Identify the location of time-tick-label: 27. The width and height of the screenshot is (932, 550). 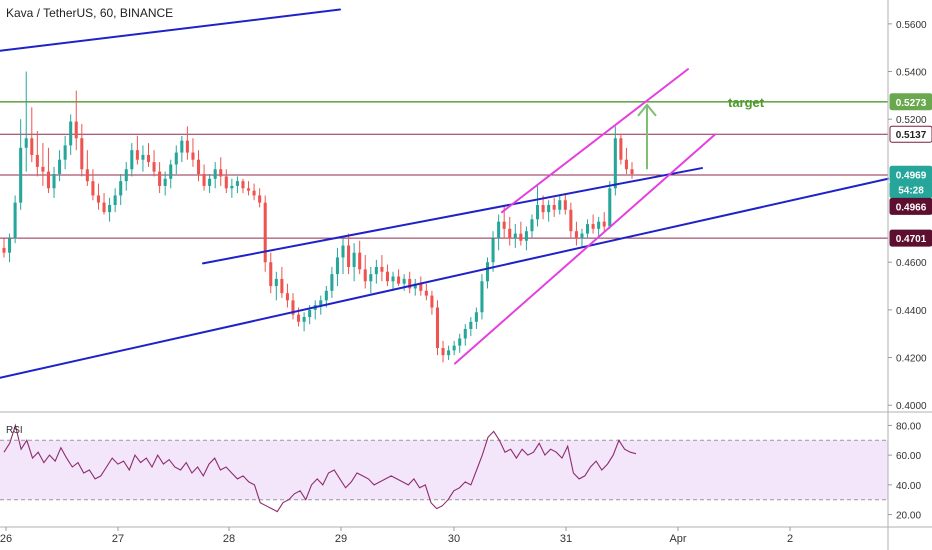
(118, 539).